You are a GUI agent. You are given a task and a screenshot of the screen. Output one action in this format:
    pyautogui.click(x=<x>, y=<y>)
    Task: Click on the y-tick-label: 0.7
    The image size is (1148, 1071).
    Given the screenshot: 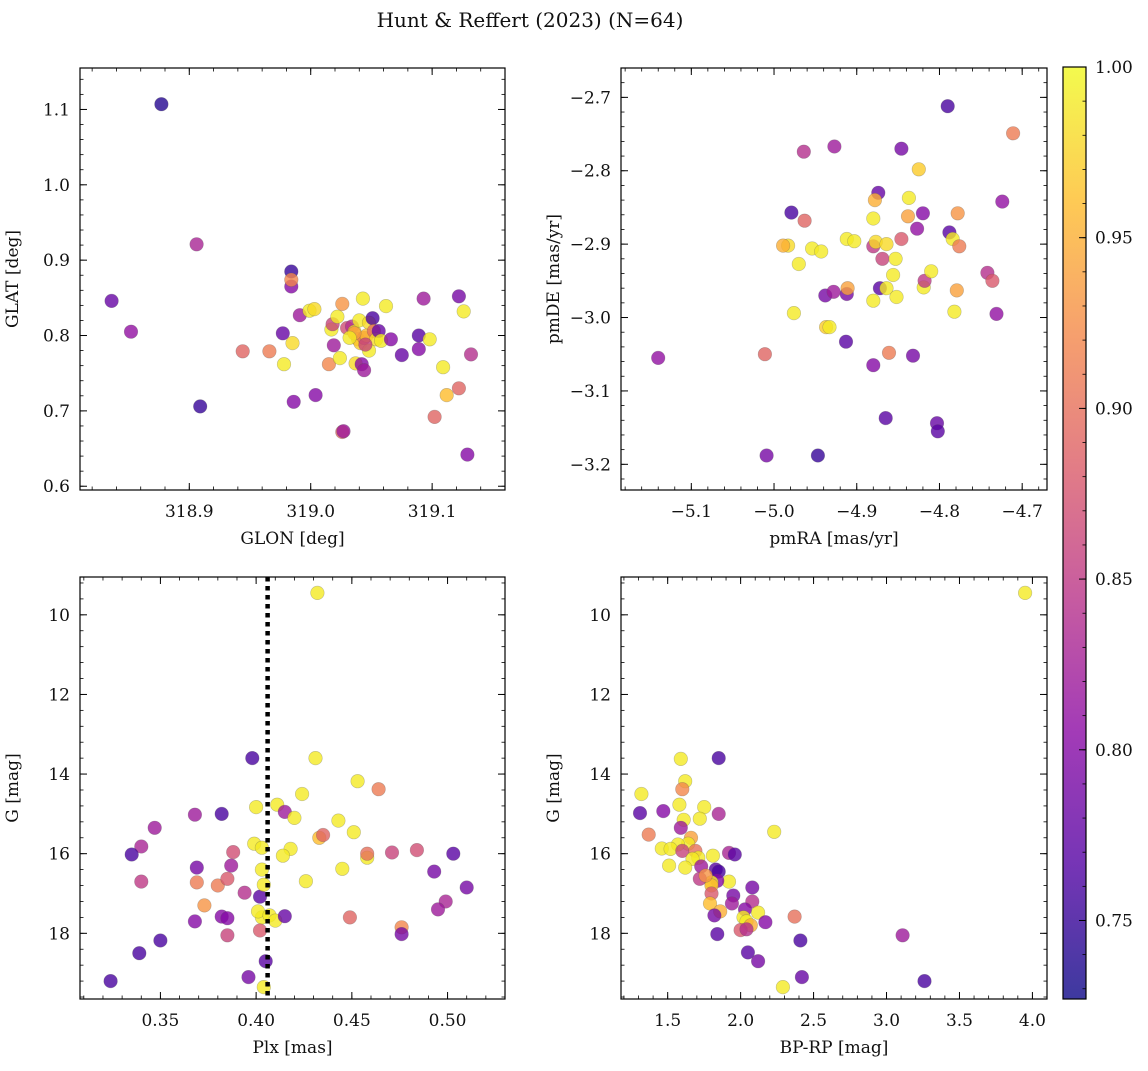 What is the action you would take?
    pyautogui.click(x=56, y=412)
    